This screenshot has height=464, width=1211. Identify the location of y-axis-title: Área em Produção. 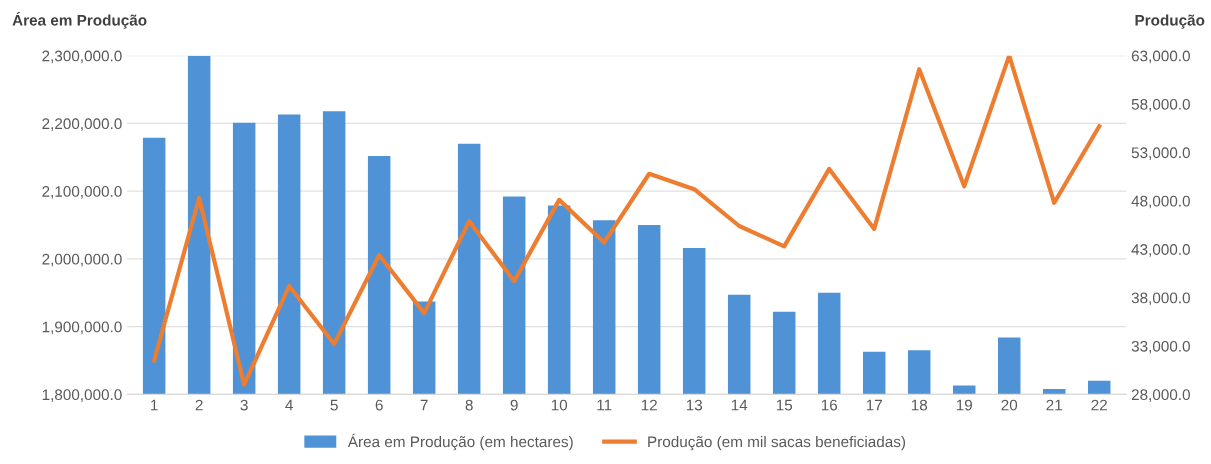
(79, 20).